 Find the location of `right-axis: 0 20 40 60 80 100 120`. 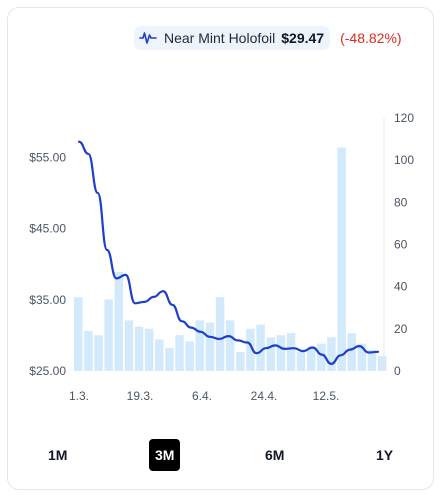

right-axis: 0 20 40 60 80 100 120 is located at coordinates (404, 244).